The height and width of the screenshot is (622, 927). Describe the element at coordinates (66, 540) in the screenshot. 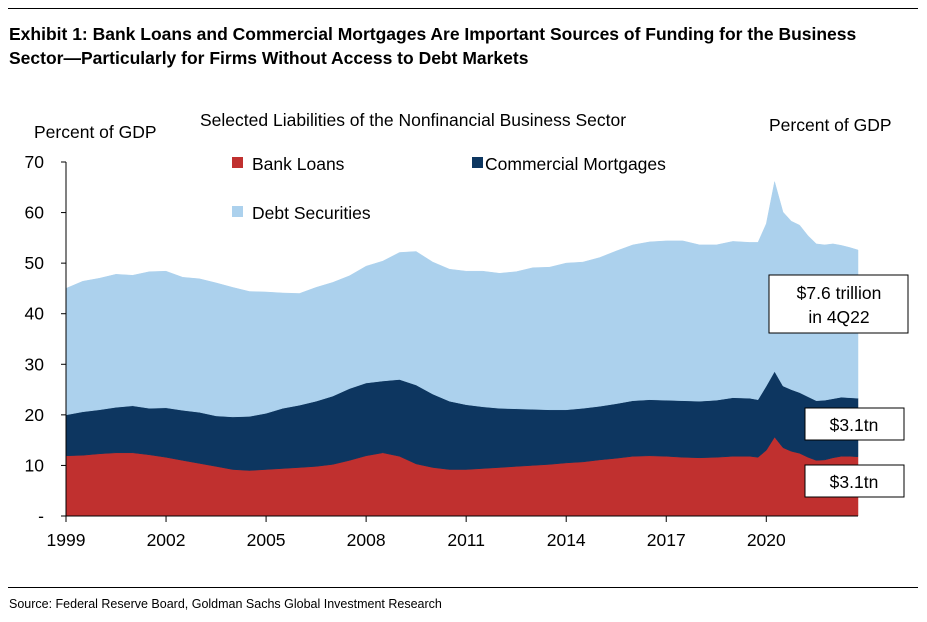

I see `x-tick-label: 1999` at that location.